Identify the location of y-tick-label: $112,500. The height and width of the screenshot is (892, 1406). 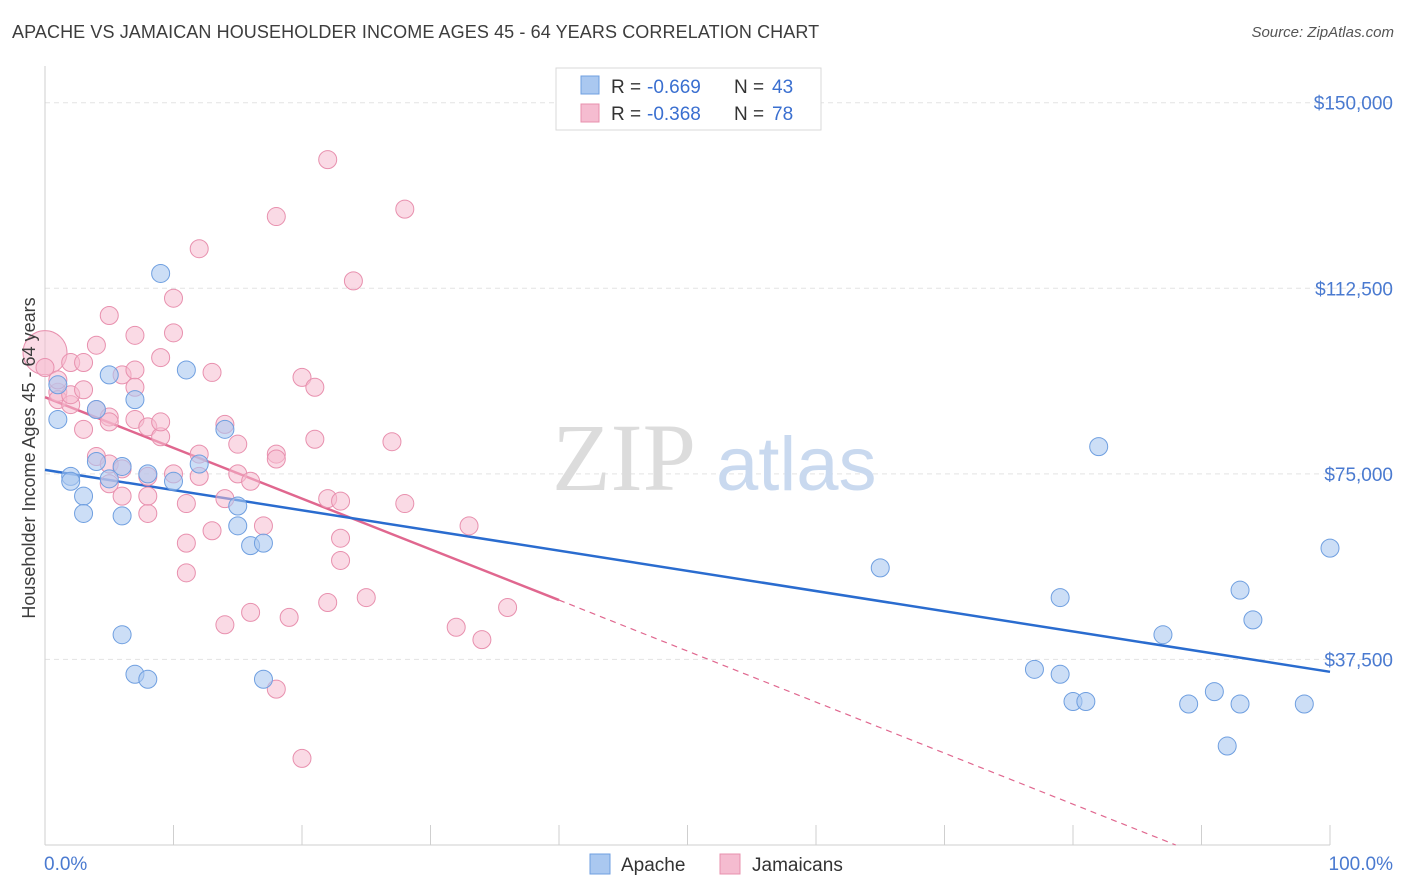
(1354, 289).